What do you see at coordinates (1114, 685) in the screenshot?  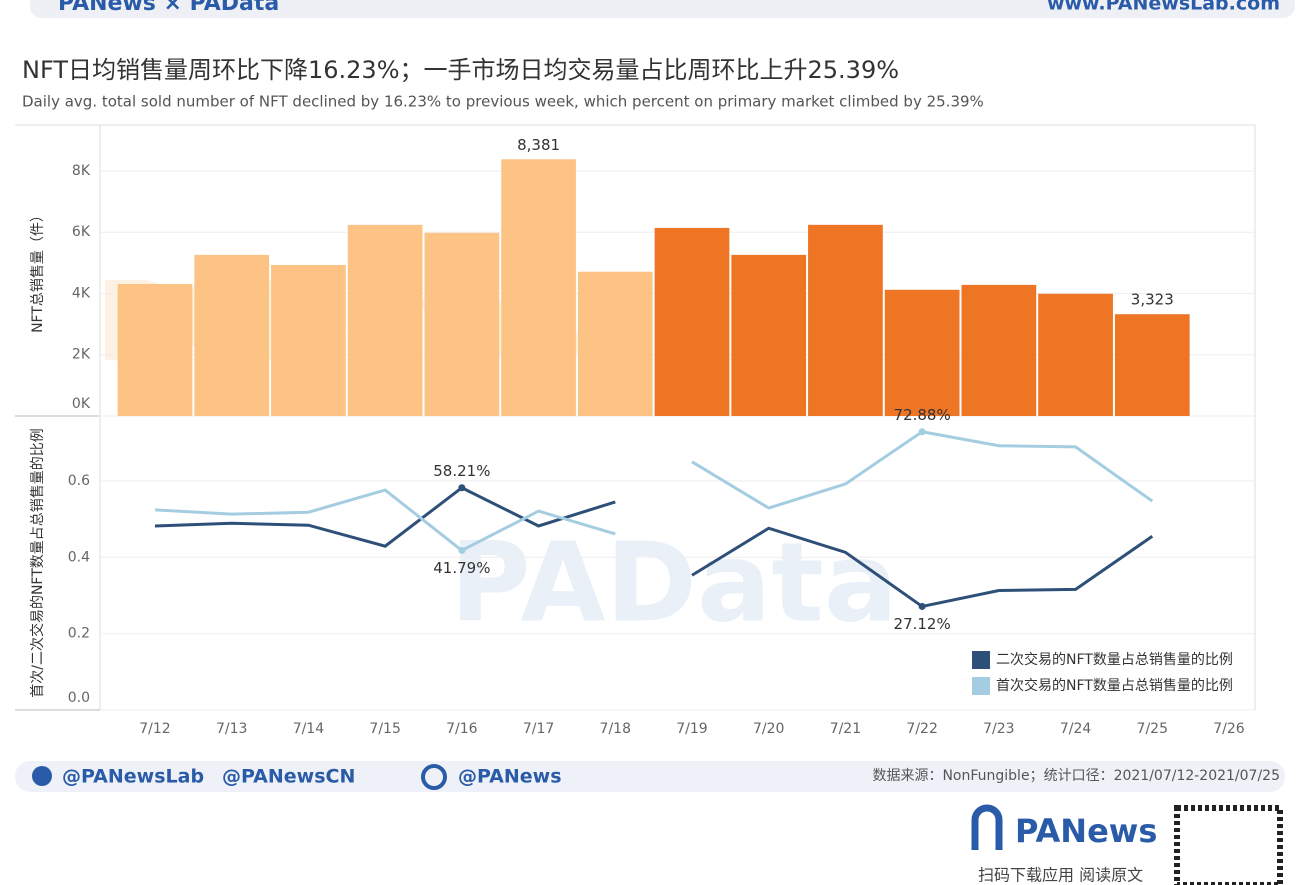 I see `legend-label: 首次交易的NFT数量占总销售量的比例` at bounding box center [1114, 685].